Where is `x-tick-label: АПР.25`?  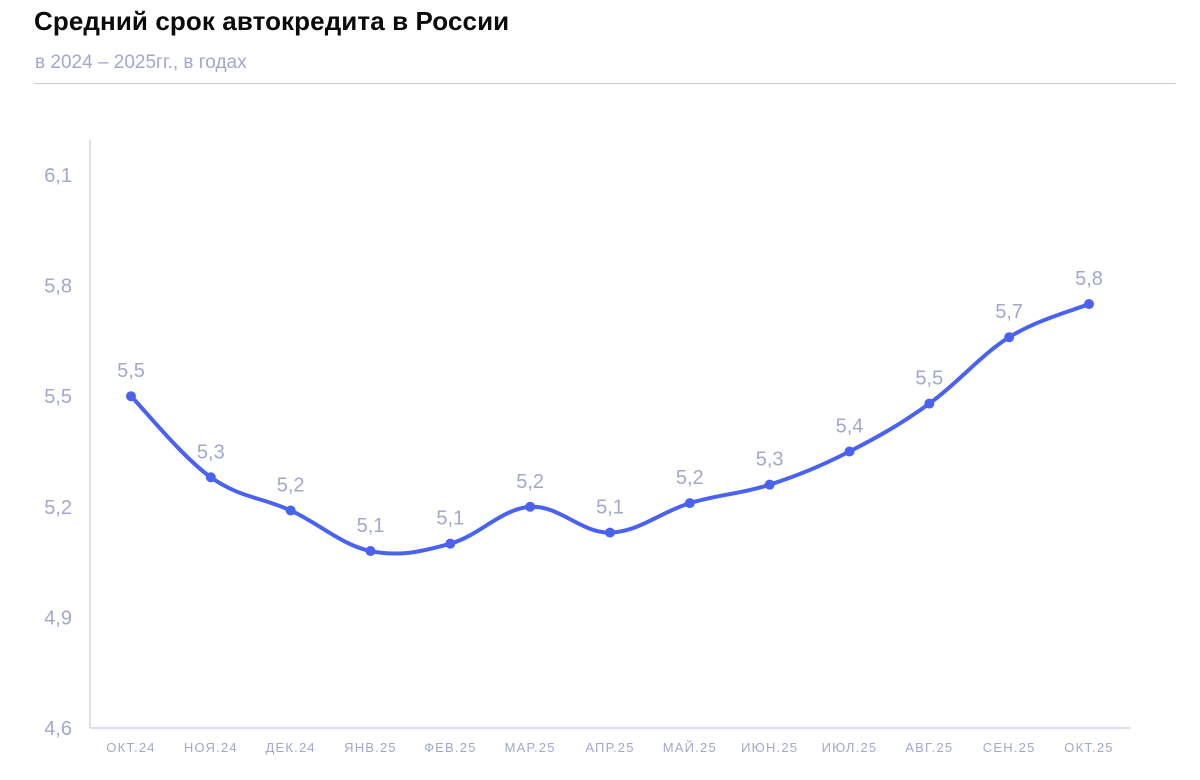
x-tick-label: АПР.25 is located at coordinates (609, 747).